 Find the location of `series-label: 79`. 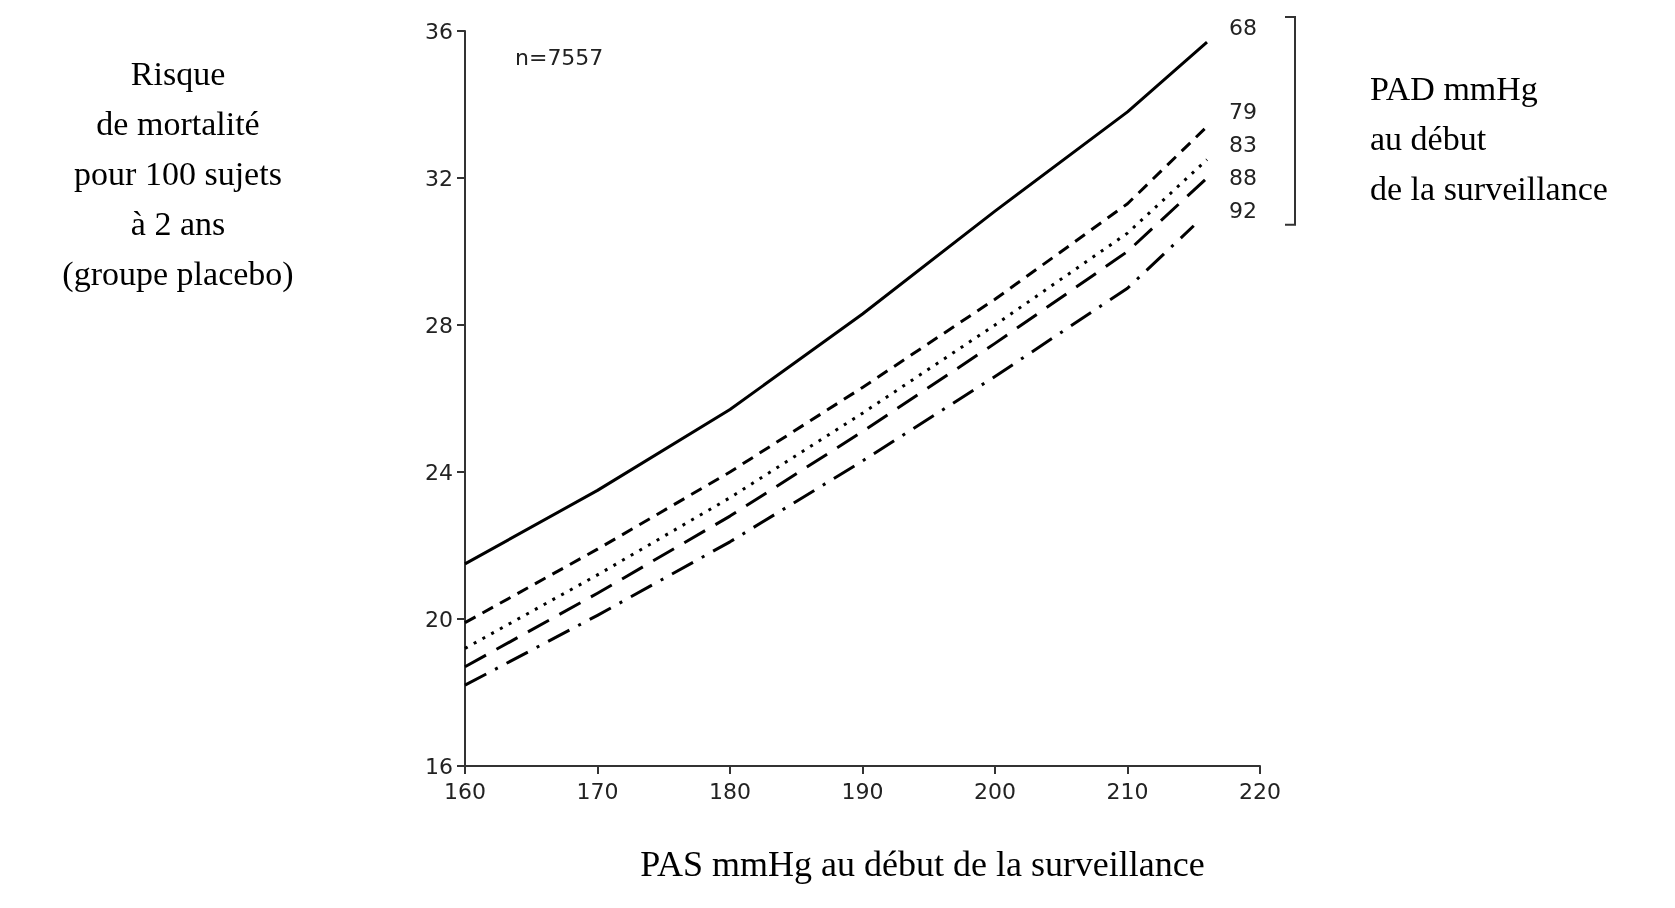

series-label: 79 is located at coordinates (1243, 112).